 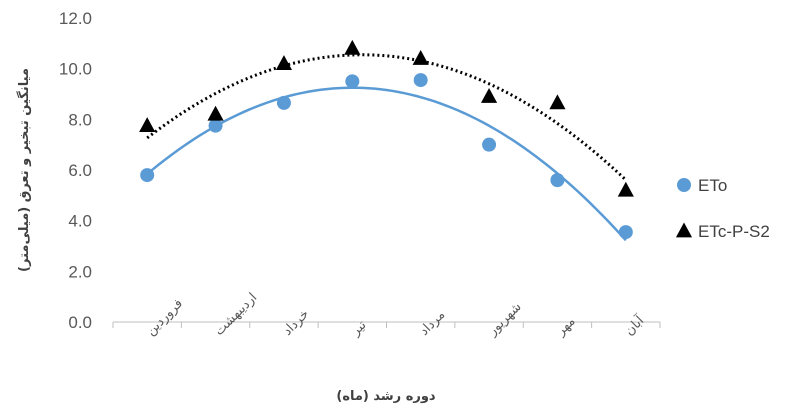 What do you see at coordinates (386, 325) in the screenshot?
I see `x-axis-tick-marks` at bounding box center [386, 325].